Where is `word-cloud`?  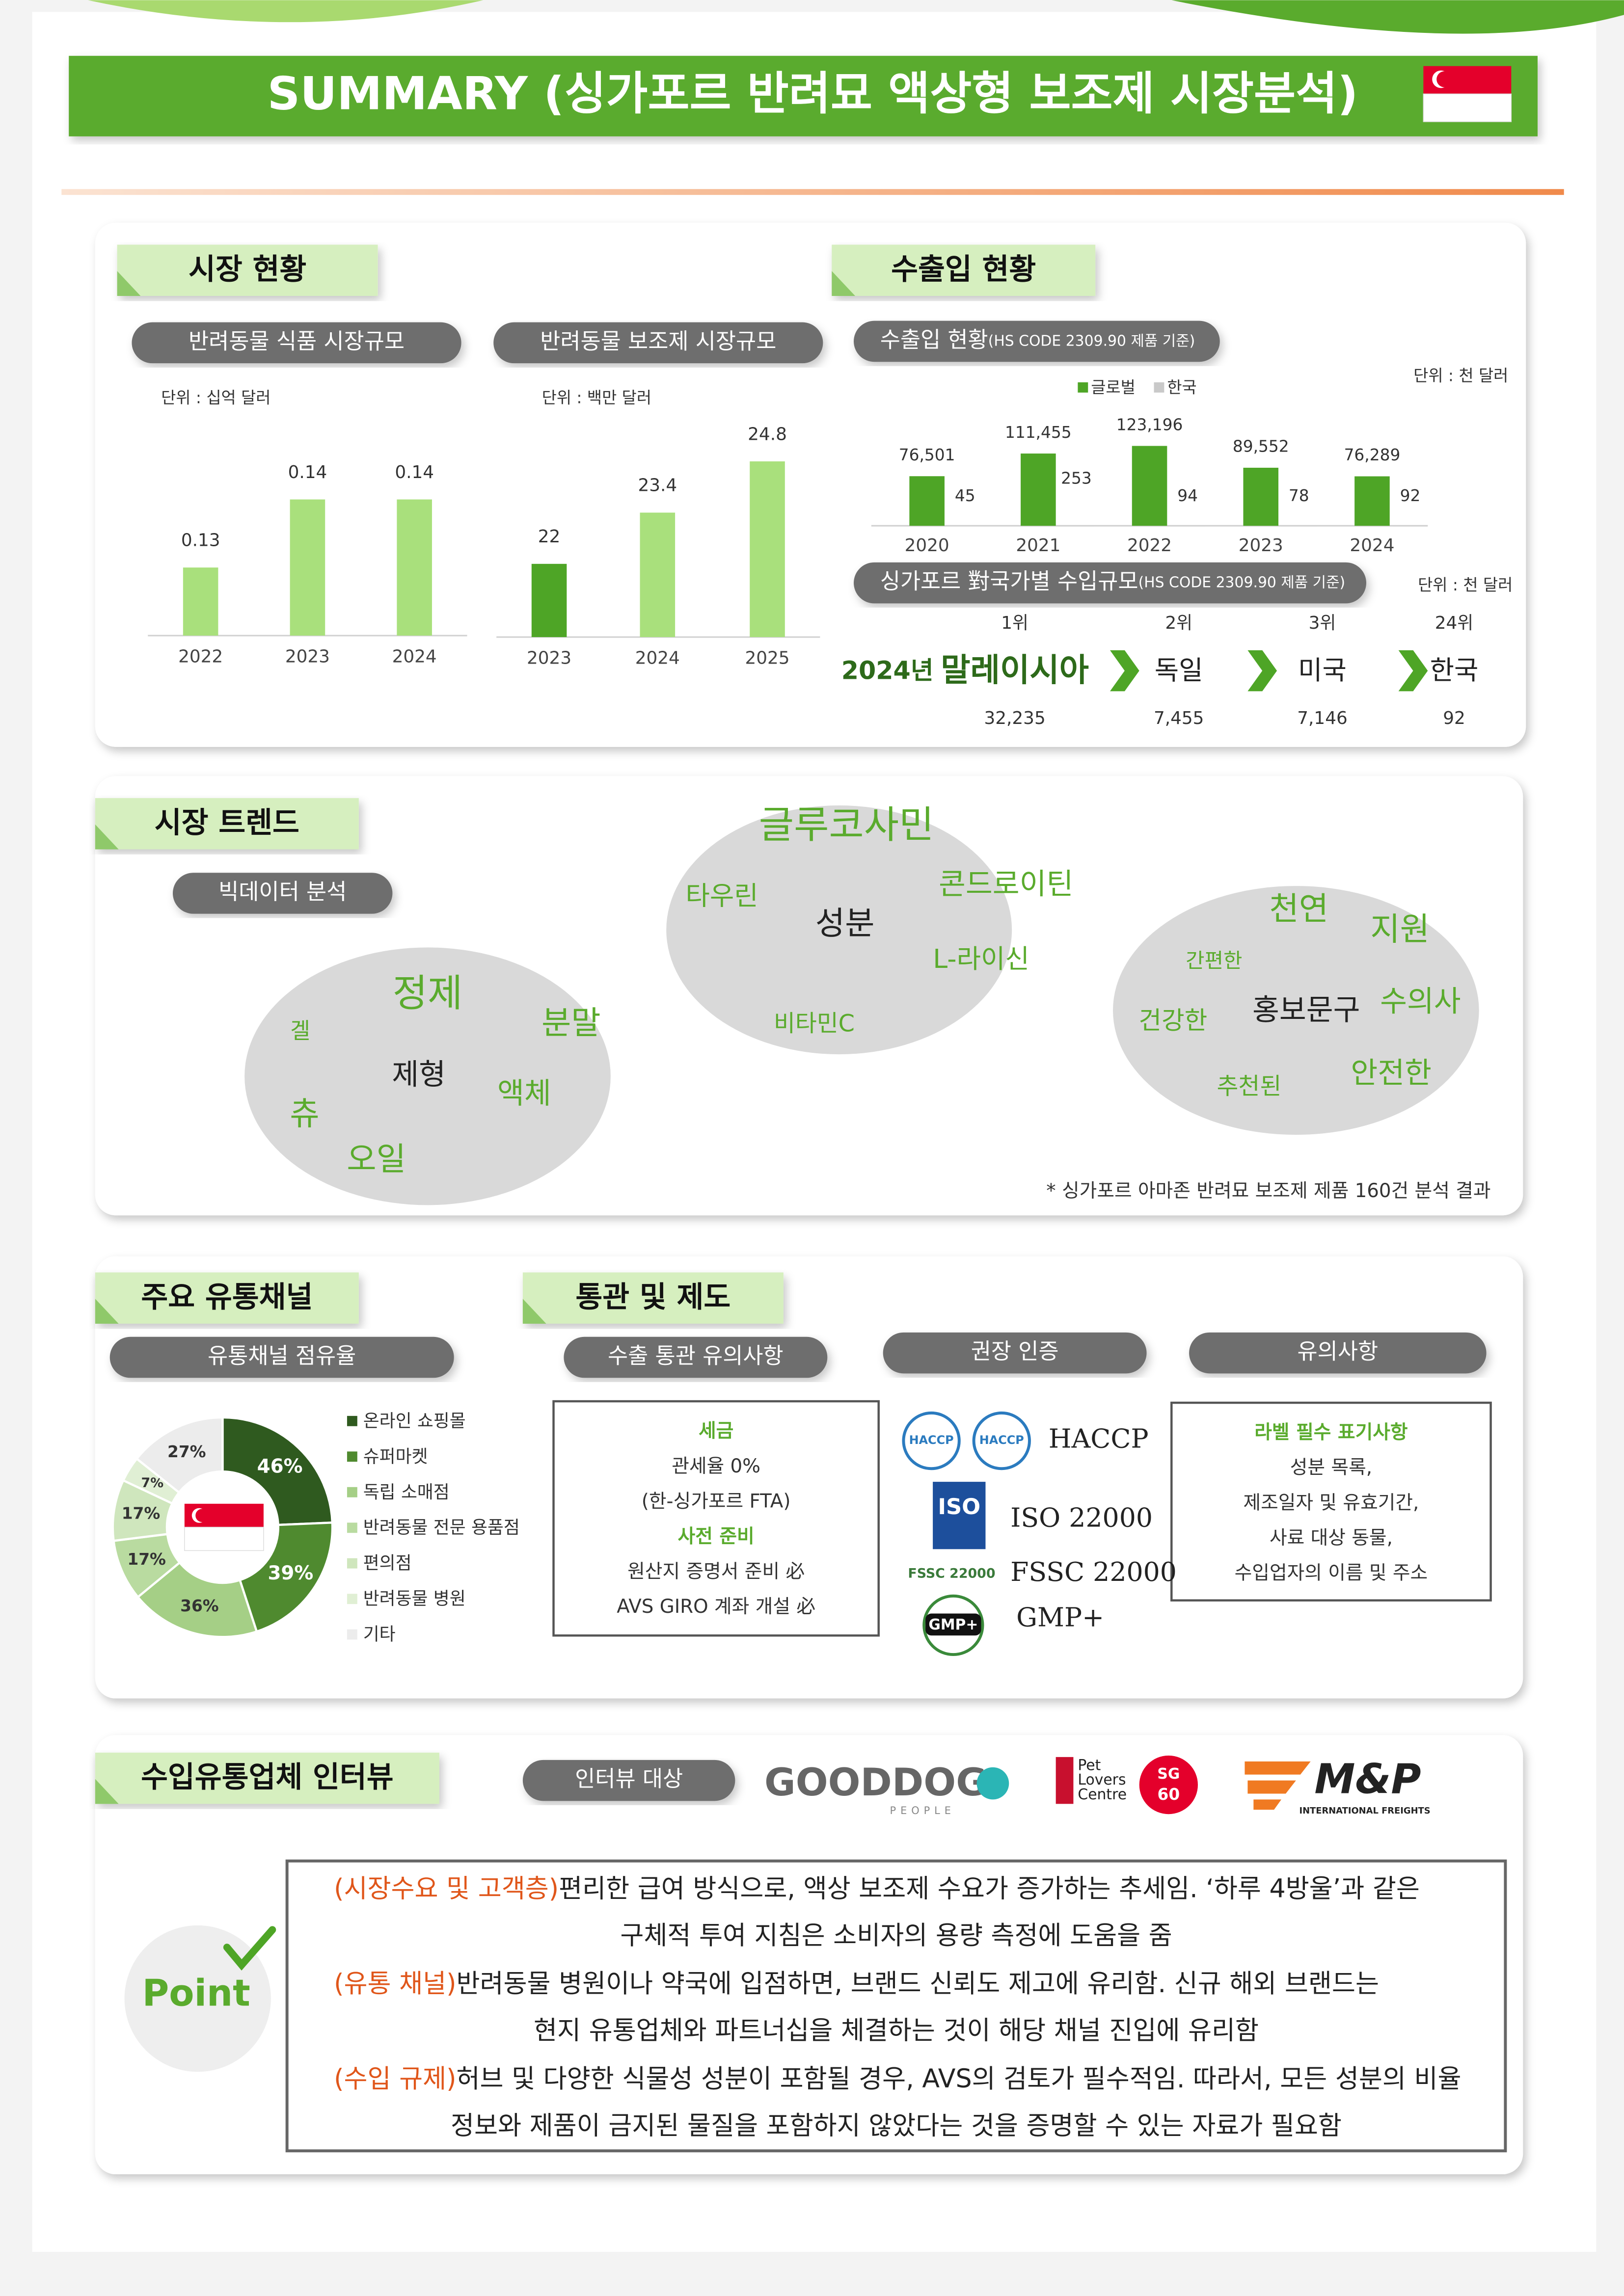
word-cloud is located at coordinates (1295, 1010).